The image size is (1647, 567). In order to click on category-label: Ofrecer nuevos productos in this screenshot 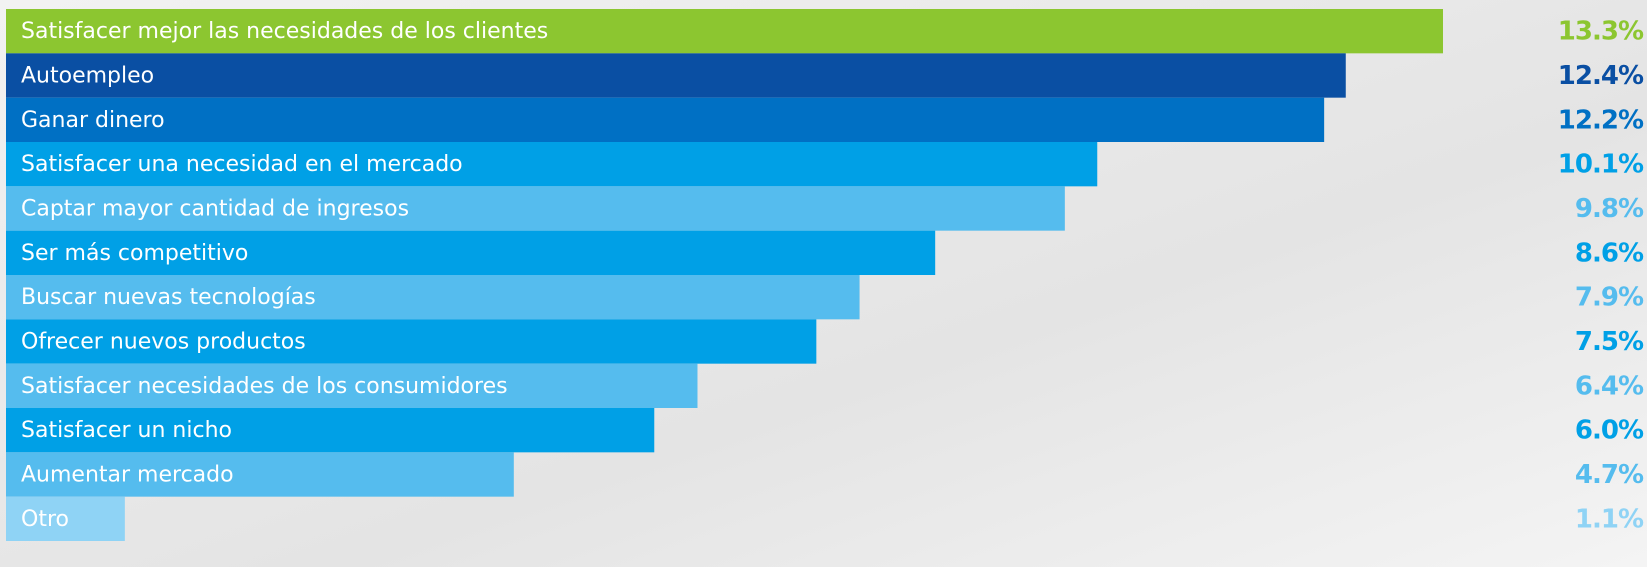, I will do `click(163, 342)`.